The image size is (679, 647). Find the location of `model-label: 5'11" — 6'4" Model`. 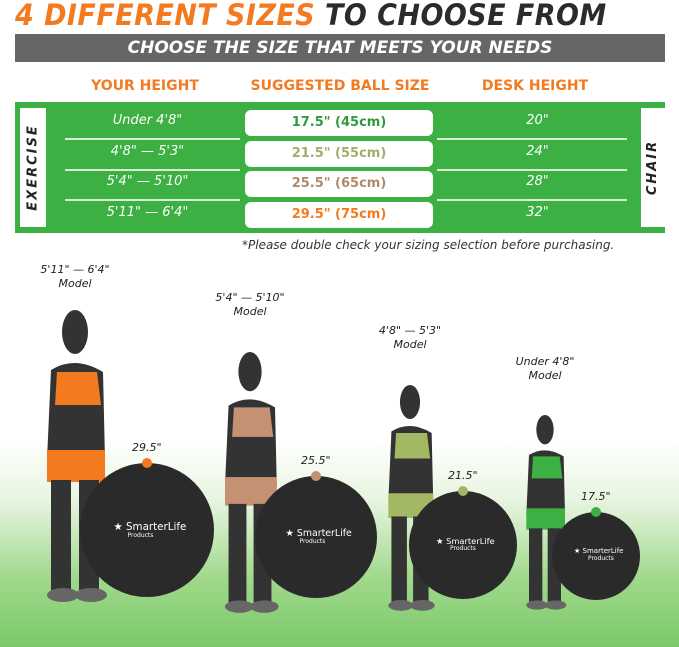

model-label: 5'11" — 6'4" Model is located at coordinates (75, 276).